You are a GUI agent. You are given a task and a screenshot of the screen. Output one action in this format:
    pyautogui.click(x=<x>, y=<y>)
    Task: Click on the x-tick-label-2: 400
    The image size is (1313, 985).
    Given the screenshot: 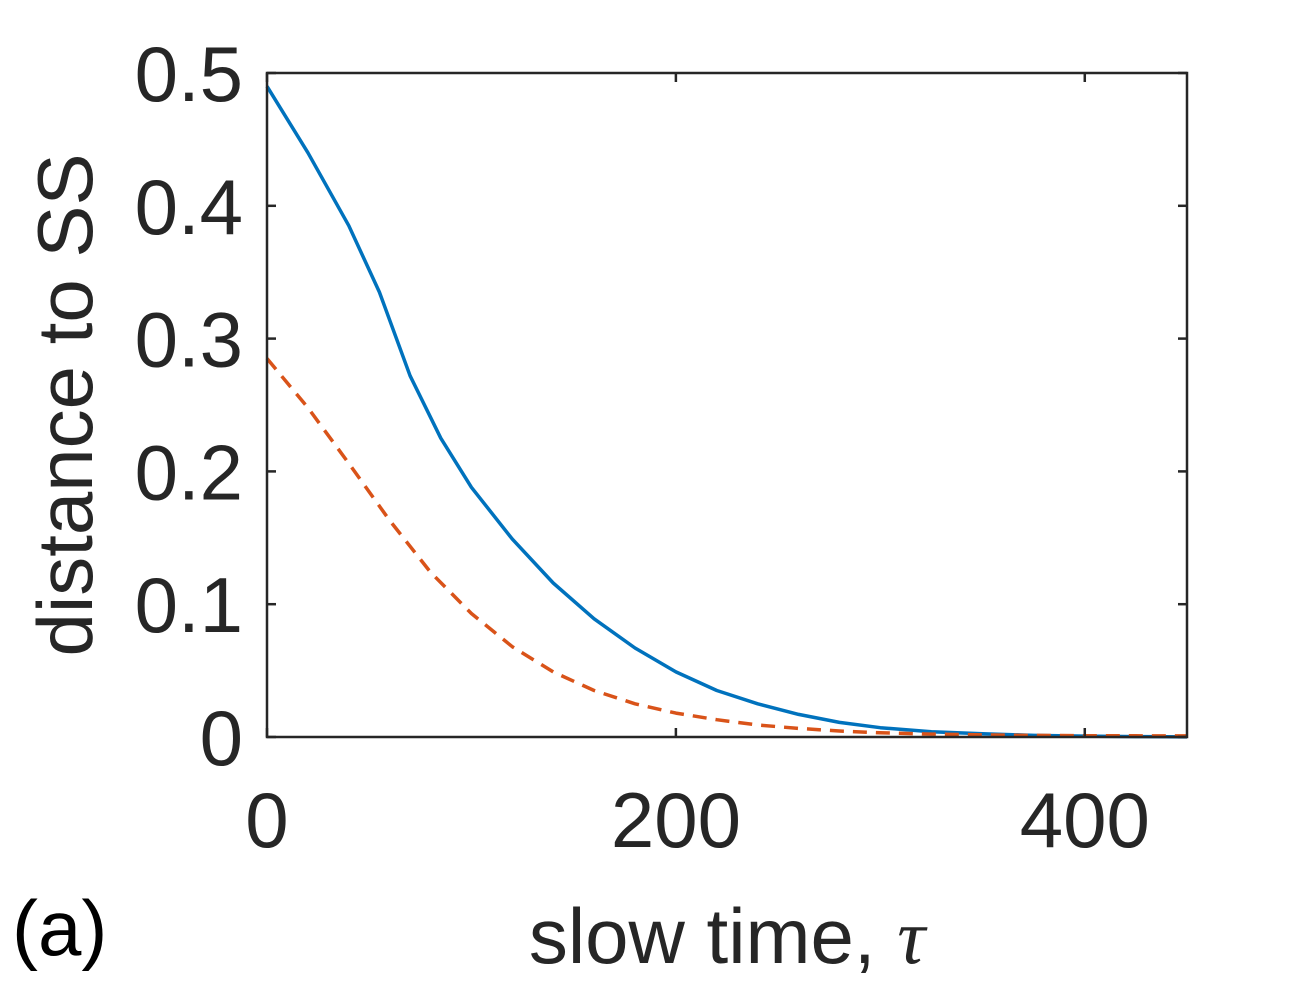 What is the action you would take?
    pyautogui.click(x=1085, y=820)
    